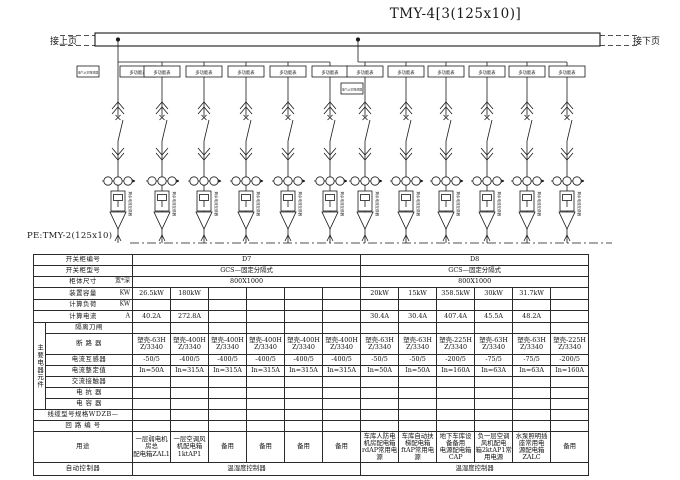 This screenshot has width=680, height=480. I want to click on row-label-usage: 用途, so click(83, 447).